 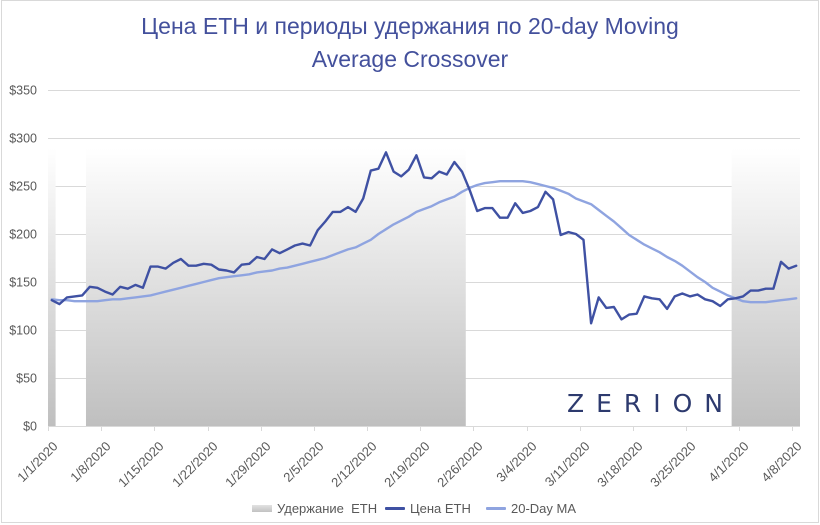 What do you see at coordinates (673, 465) in the screenshot?
I see `x-tick-label: 3/25/2020` at bounding box center [673, 465].